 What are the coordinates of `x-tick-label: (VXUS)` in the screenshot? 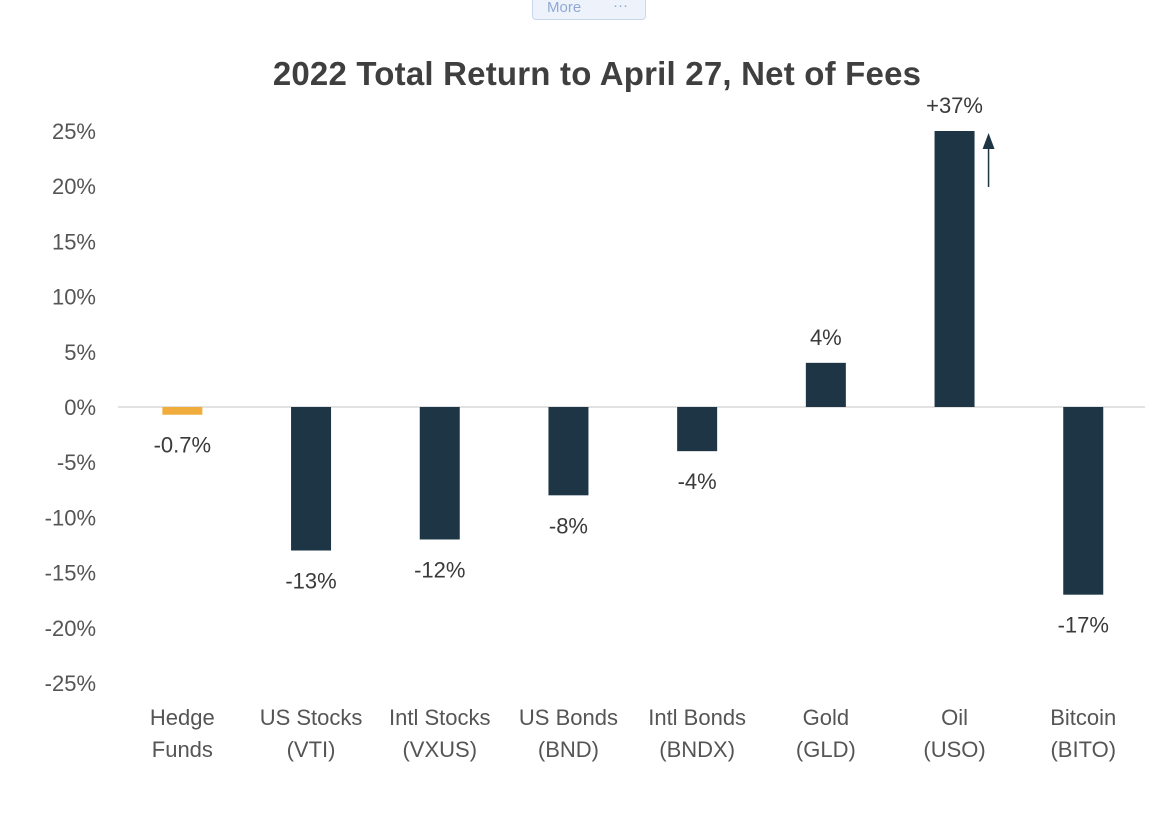 It's located at (439, 749).